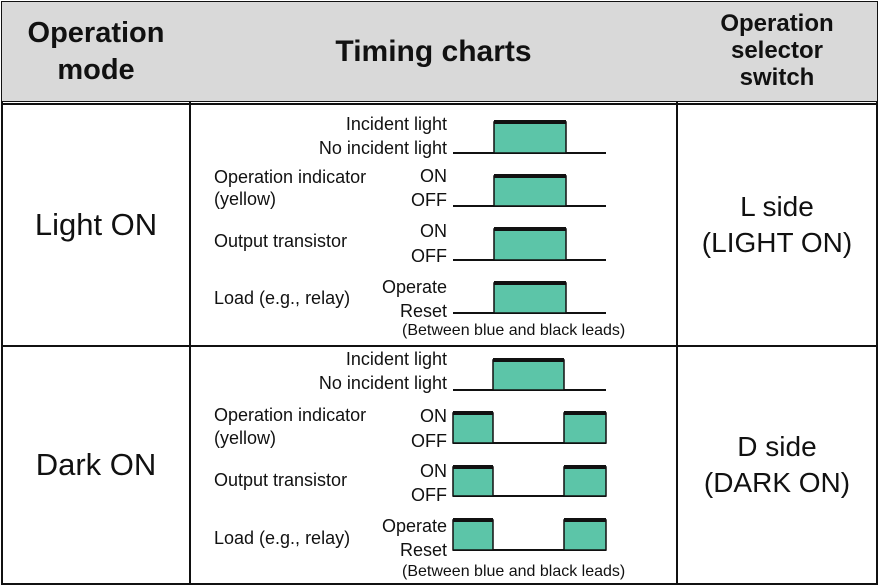 This screenshot has width=879, height=586. Describe the element at coordinates (777, 447) in the screenshot. I see `switch-dark-on-line1: D side` at that location.